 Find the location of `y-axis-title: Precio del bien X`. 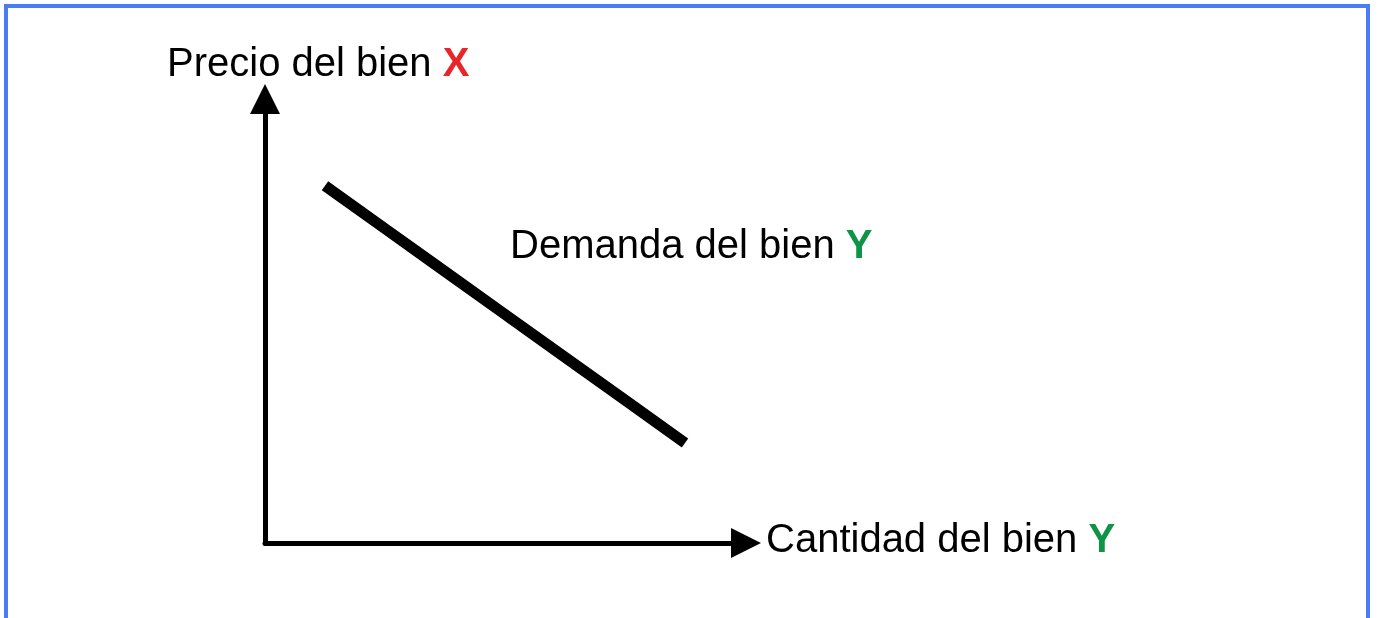

y-axis-title: Precio del bien X is located at coordinates (318, 62).